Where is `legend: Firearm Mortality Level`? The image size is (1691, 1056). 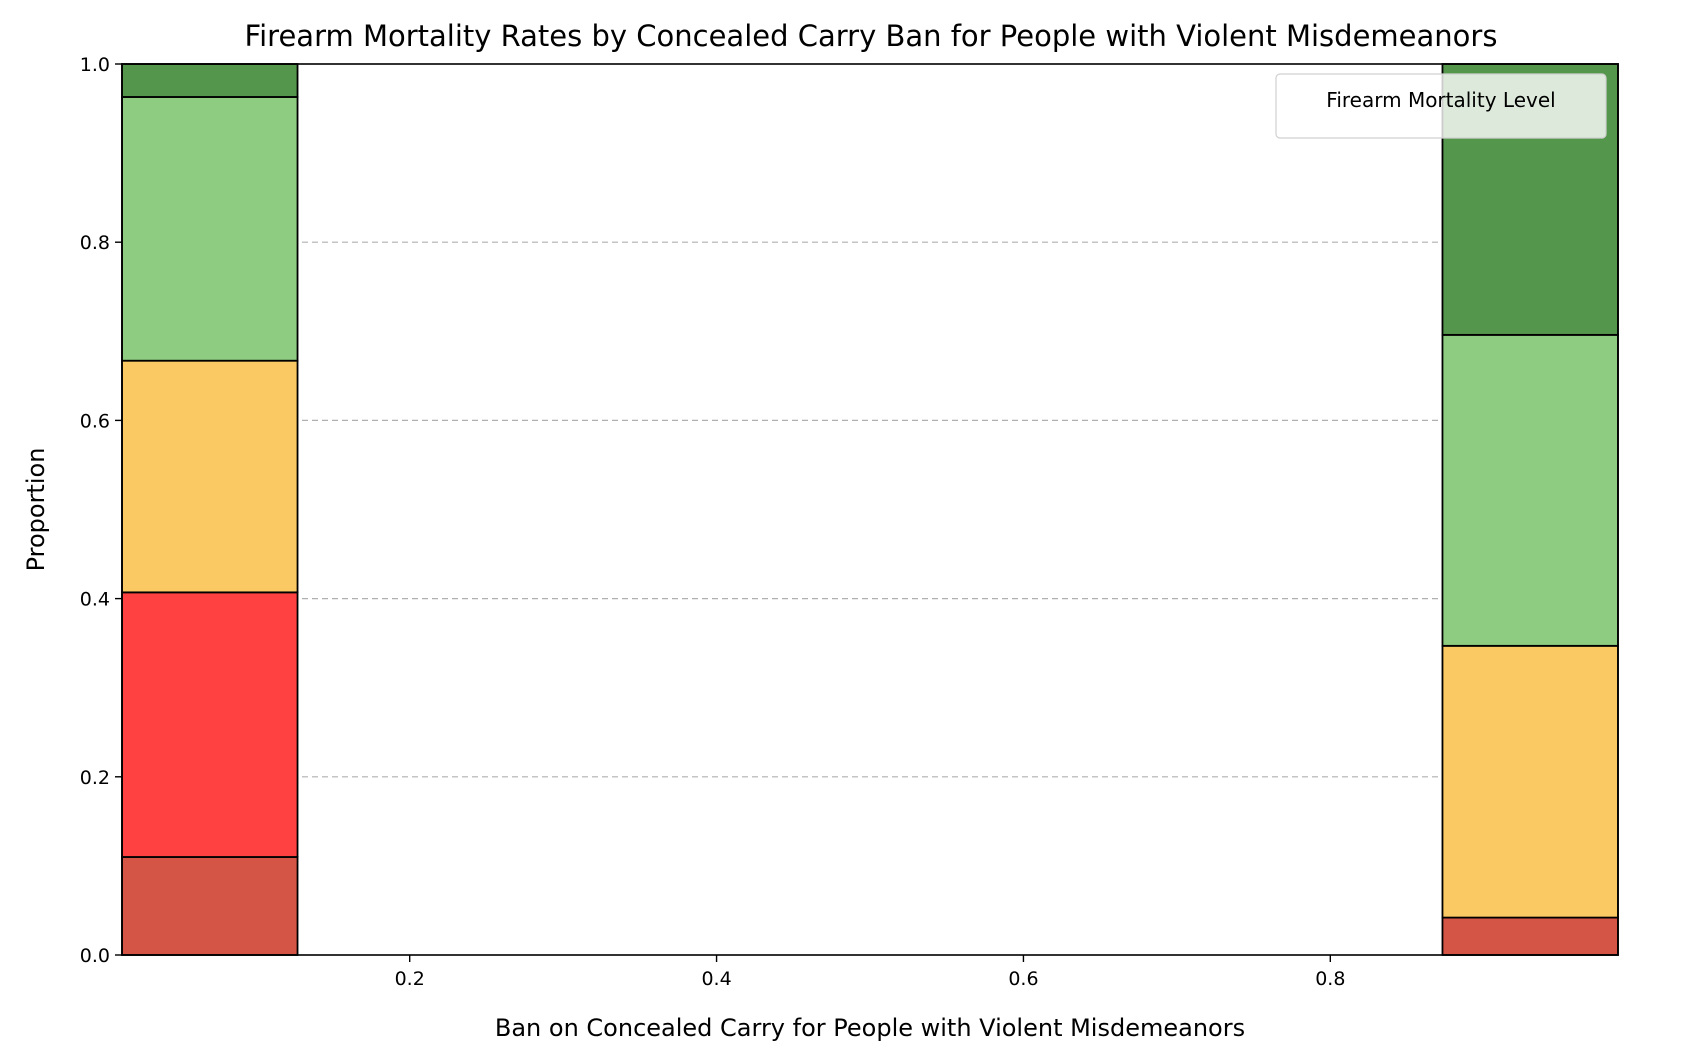 legend: Firearm Mortality Level is located at coordinates (1441, 106).